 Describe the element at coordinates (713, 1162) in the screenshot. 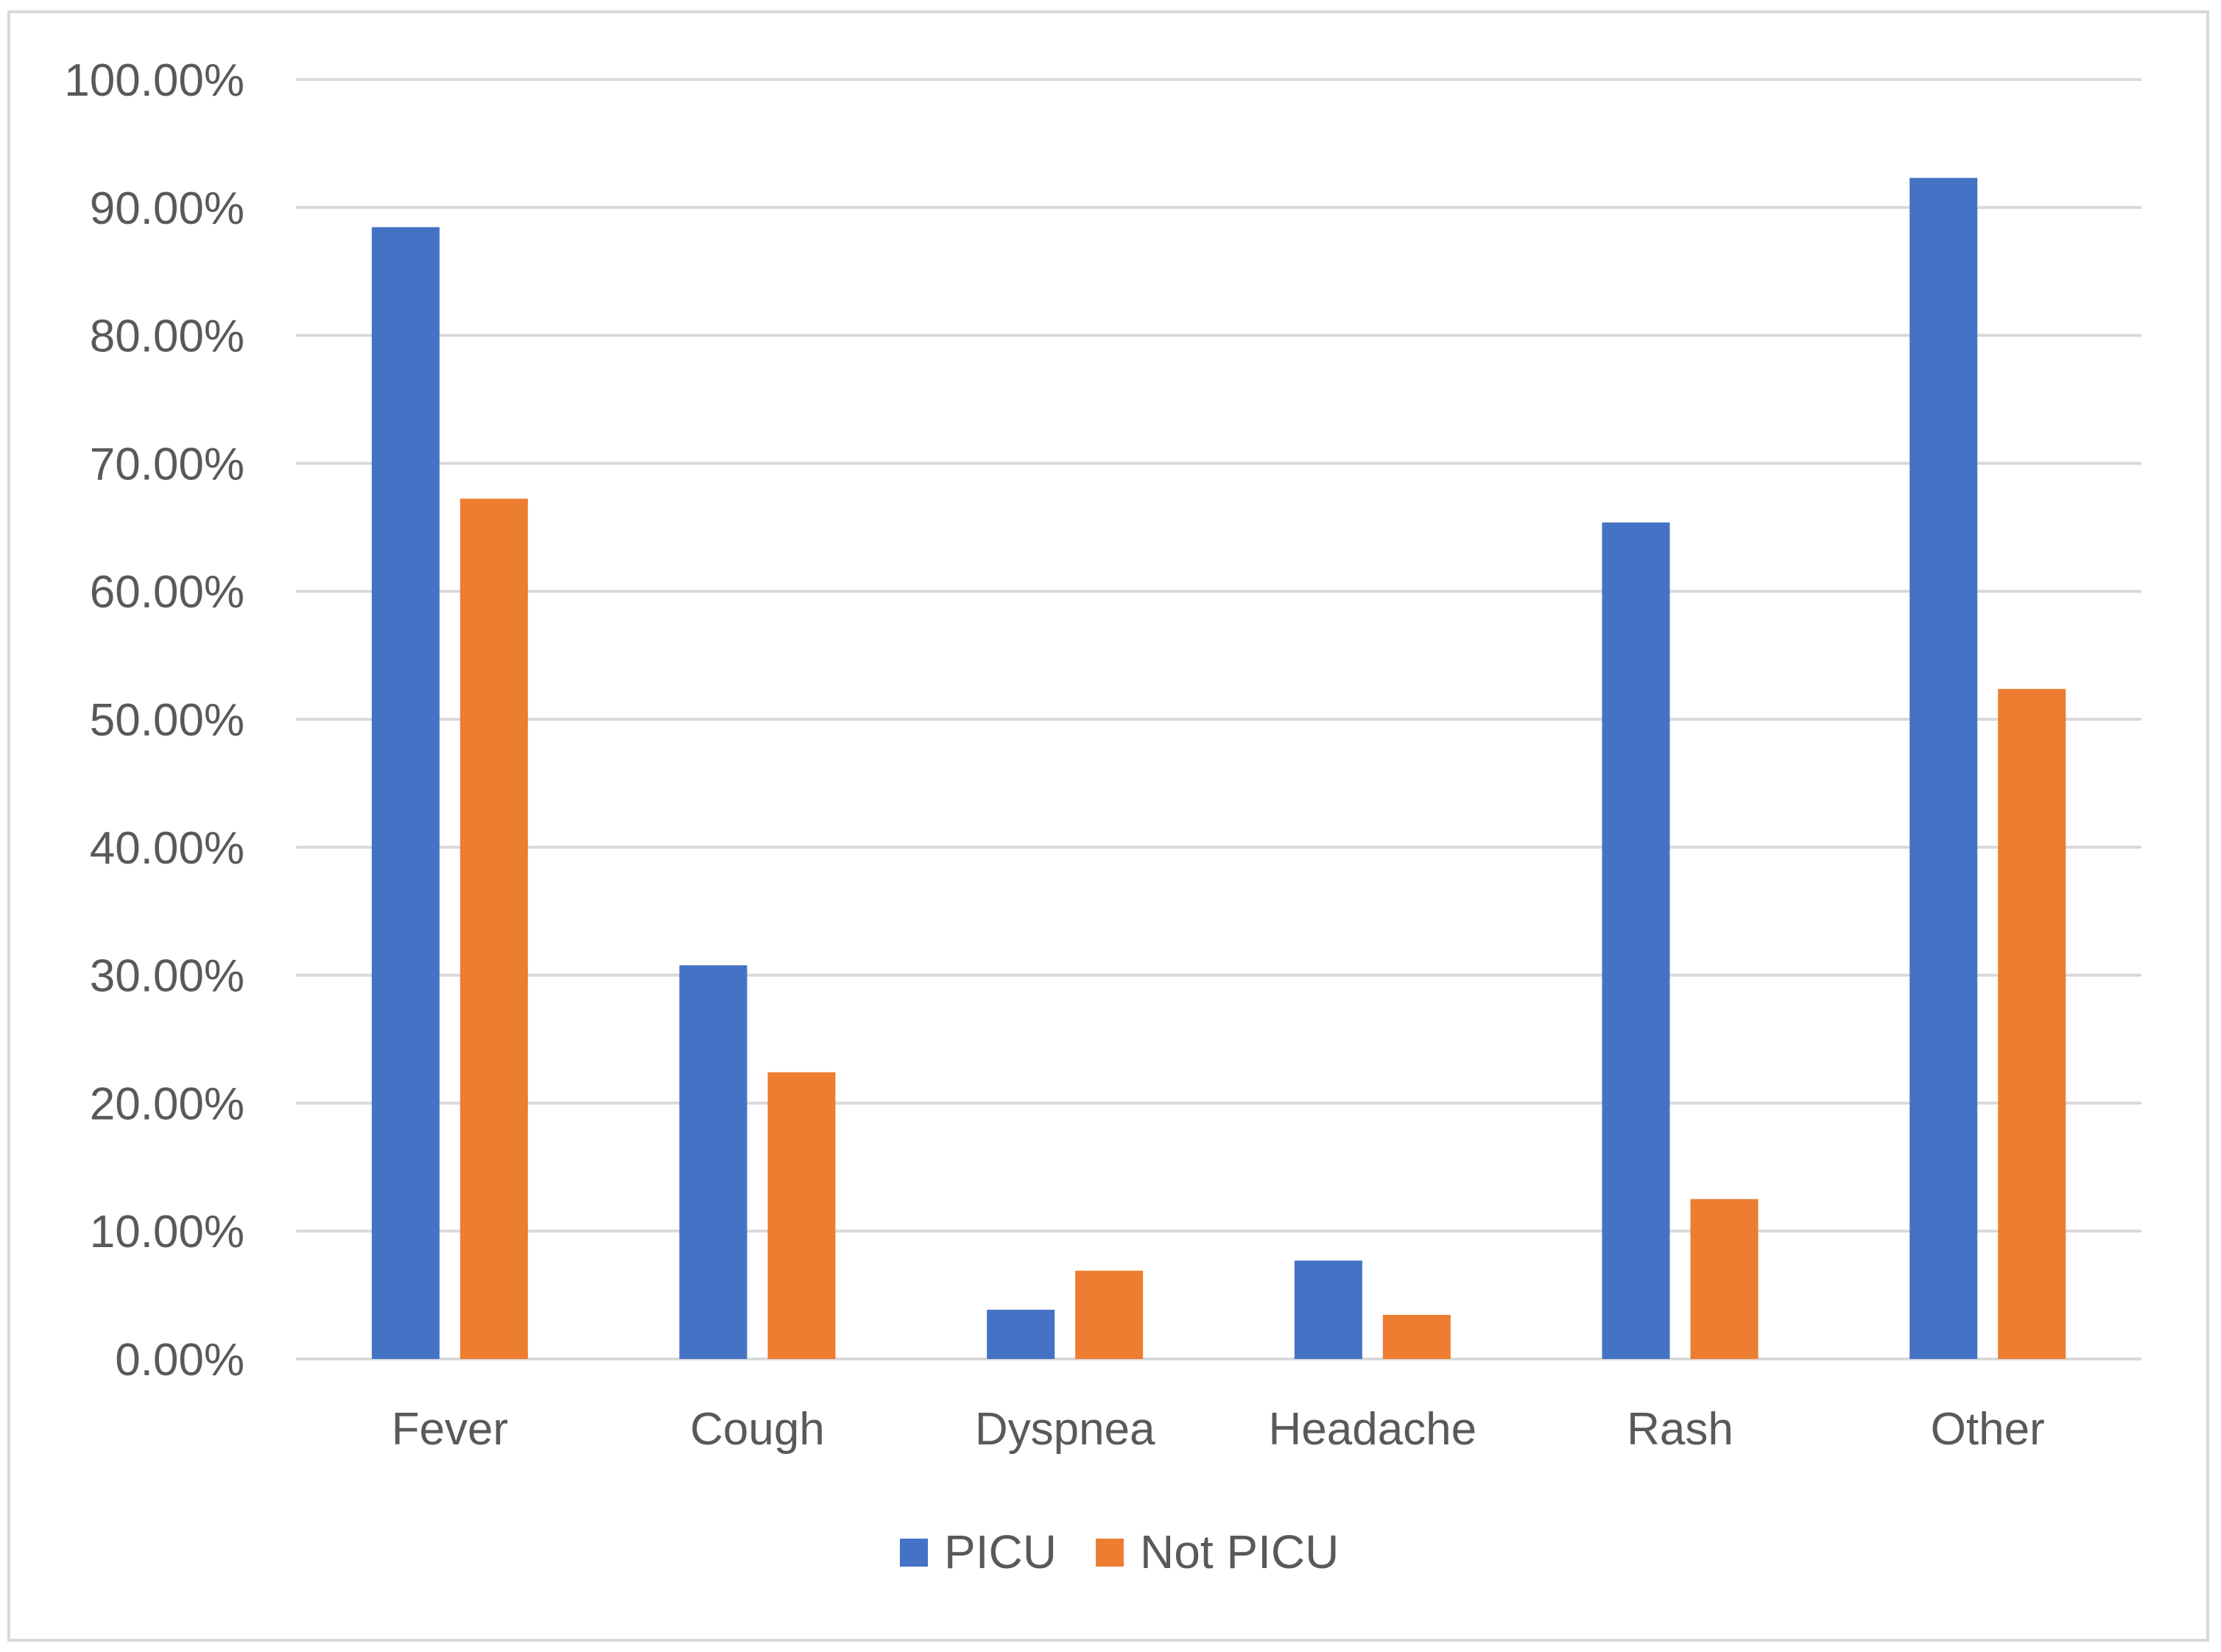

I see `bar-picu-cough` at that location.